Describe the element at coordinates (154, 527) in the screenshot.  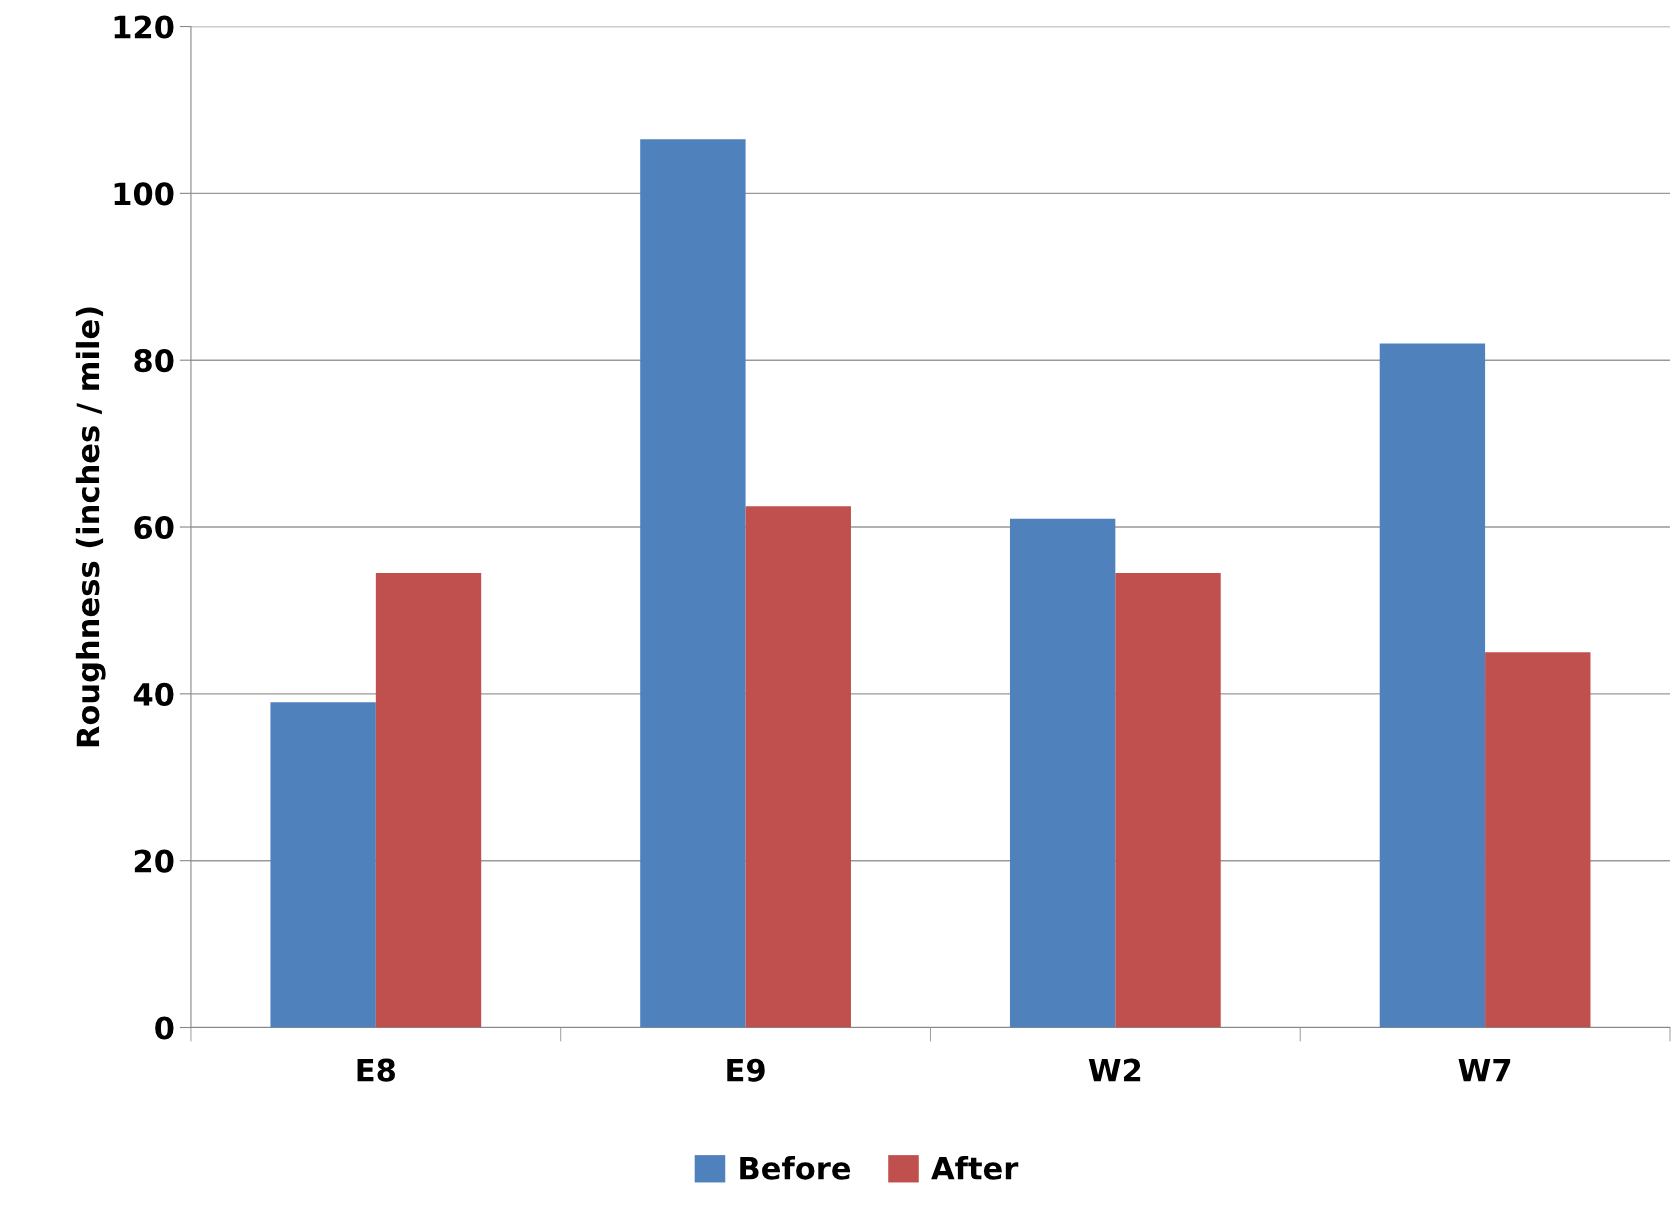
I see `y-tick-label: 60` at that location.